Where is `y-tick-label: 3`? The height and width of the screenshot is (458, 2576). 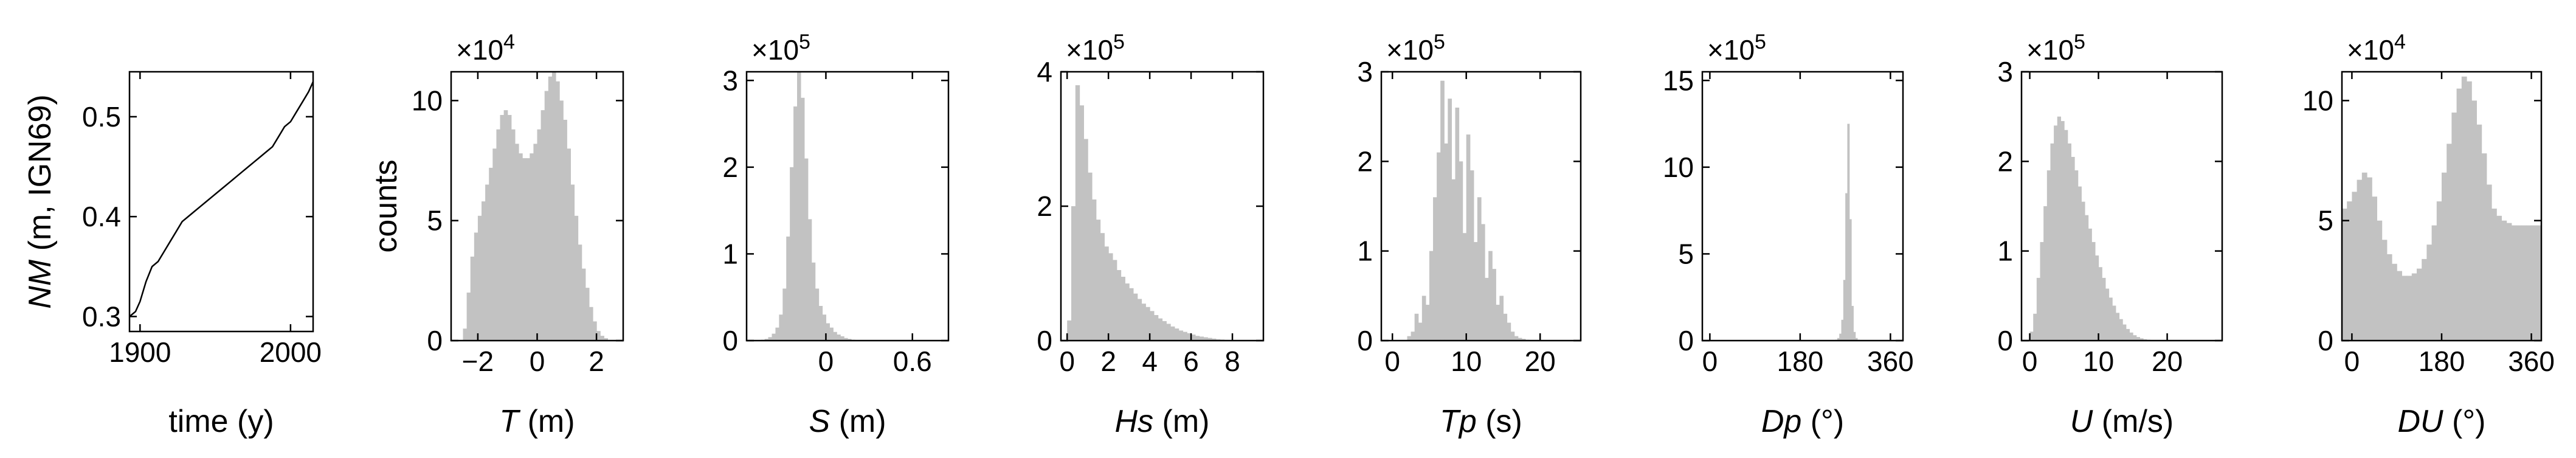 y-tick-label: 3 is located at coordinates (730, 80).